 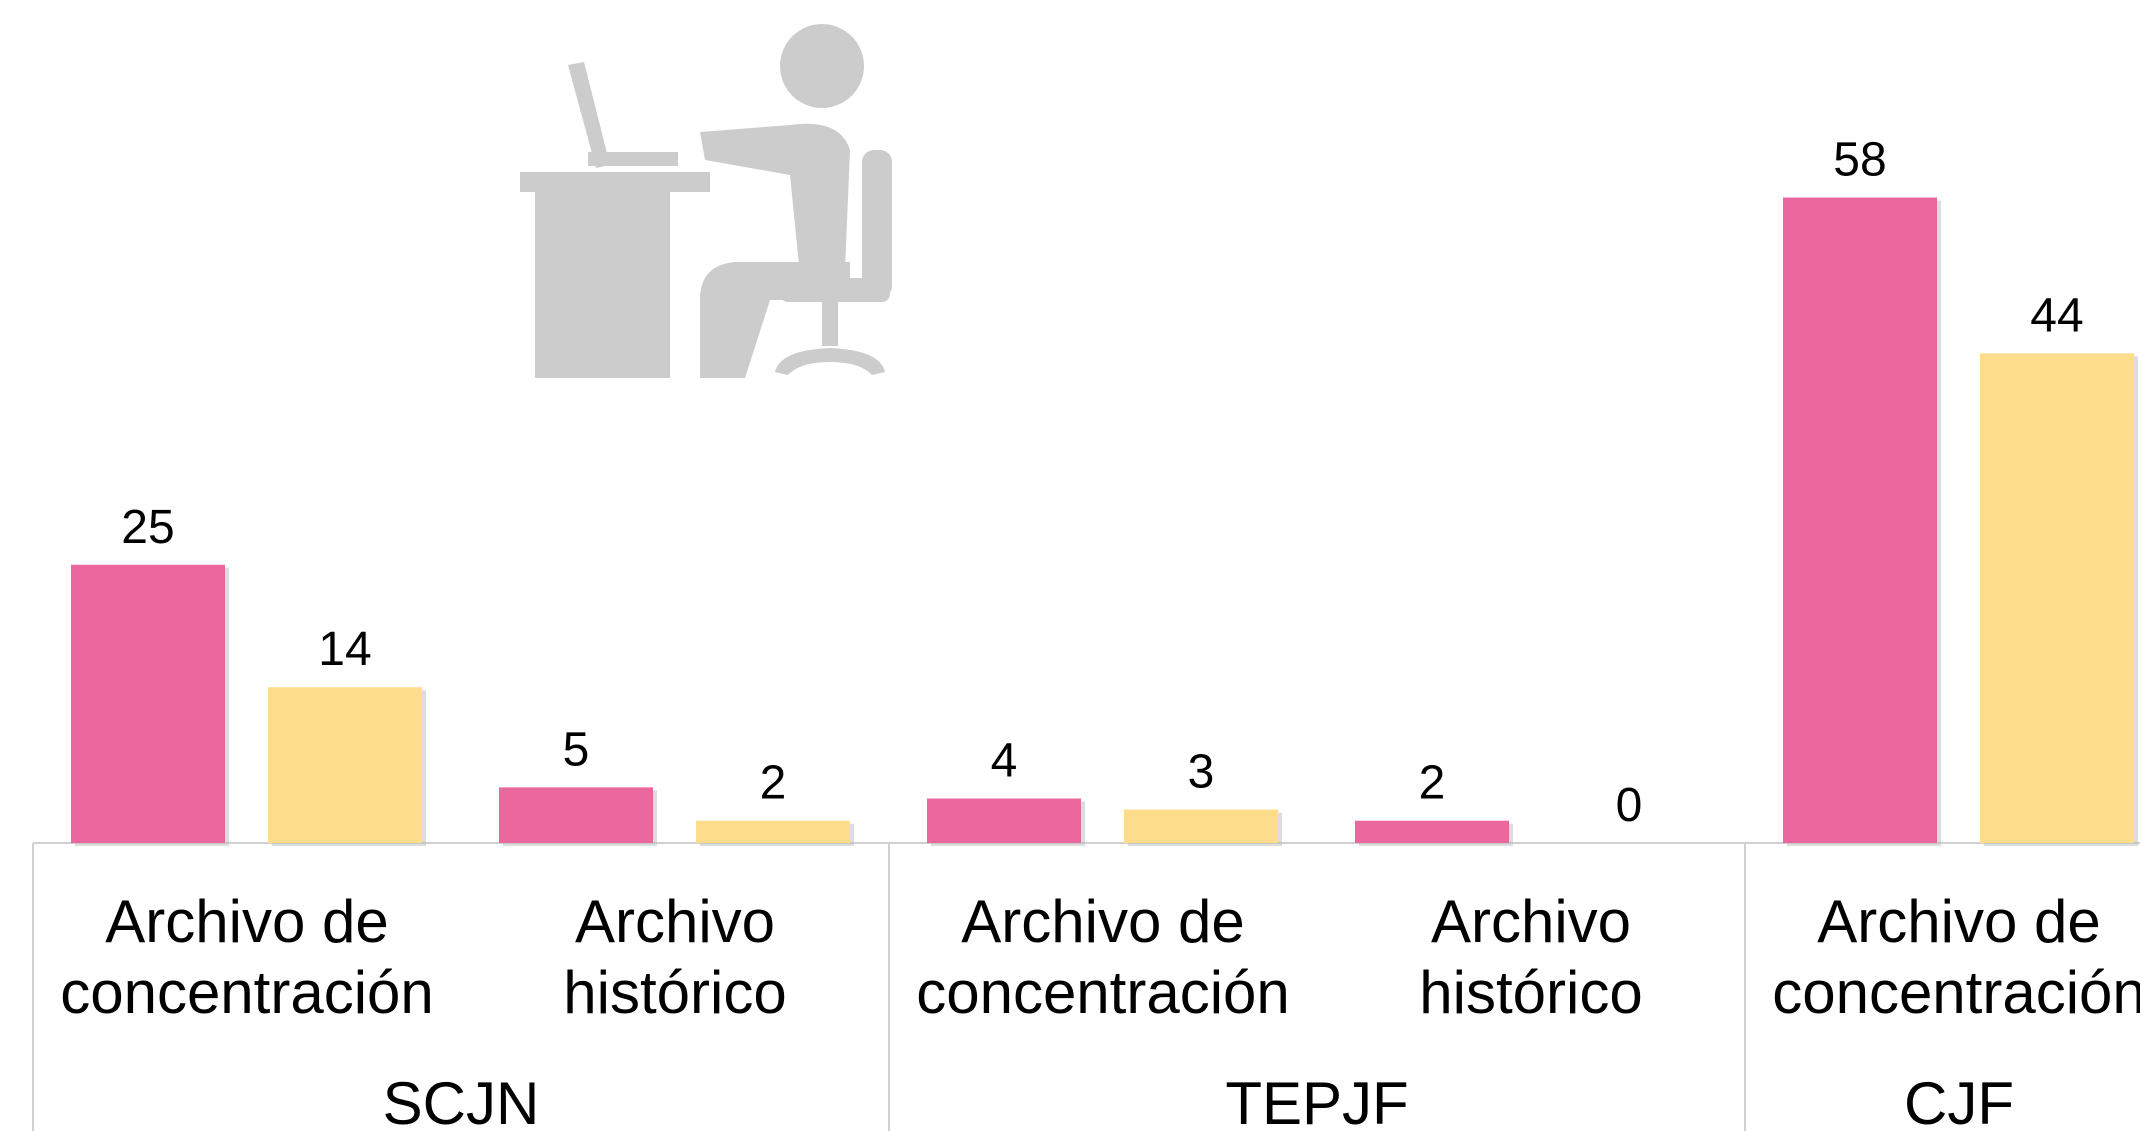 What do you see at coordinates (1629, 805) in the screenshot?
I see `data-label: 0` at bounding box center [1629, 805].